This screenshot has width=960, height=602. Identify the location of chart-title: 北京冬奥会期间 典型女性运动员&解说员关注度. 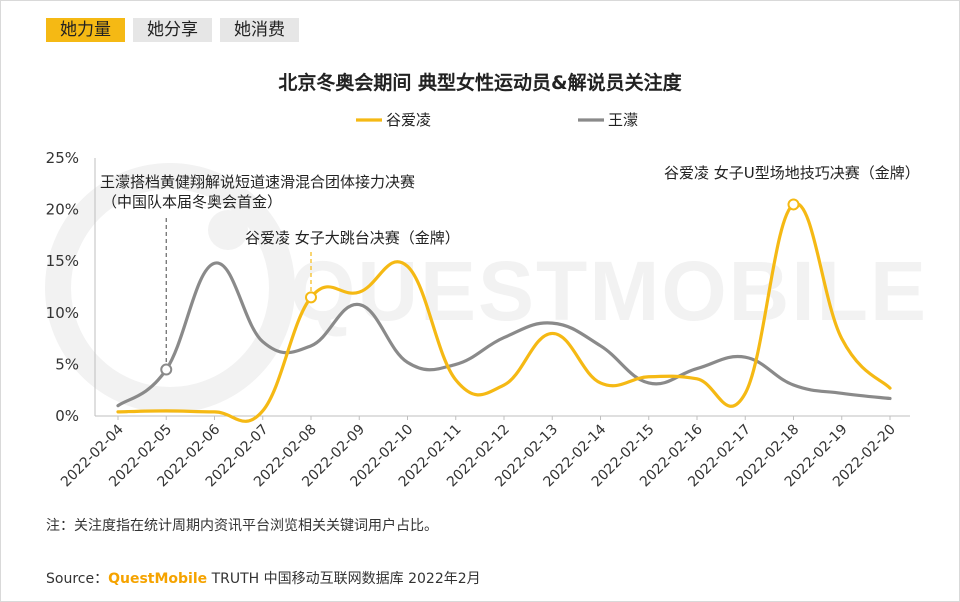
(480, 83).